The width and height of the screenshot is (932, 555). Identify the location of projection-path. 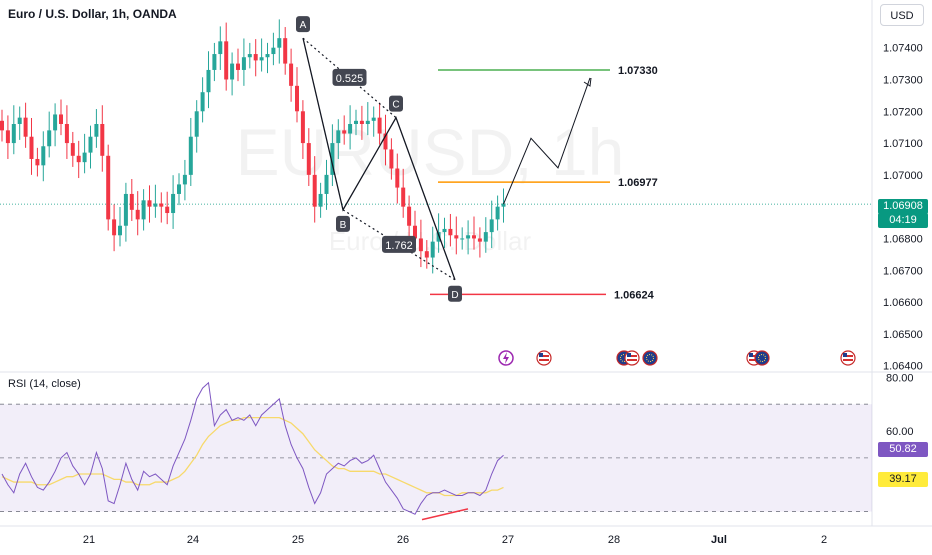
(547, 141).